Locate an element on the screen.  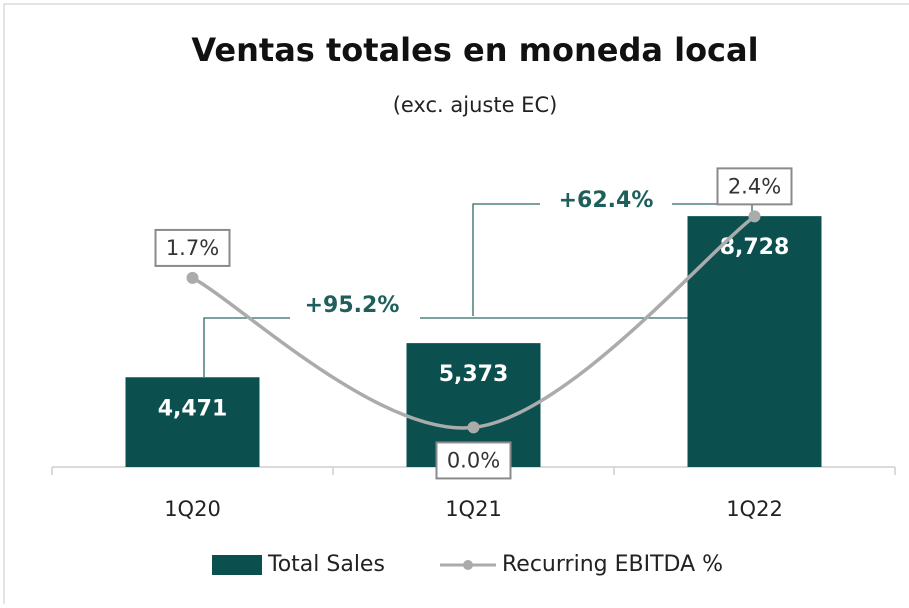
x-tick-label: 1Q21 is located at coordinates (473, 509).